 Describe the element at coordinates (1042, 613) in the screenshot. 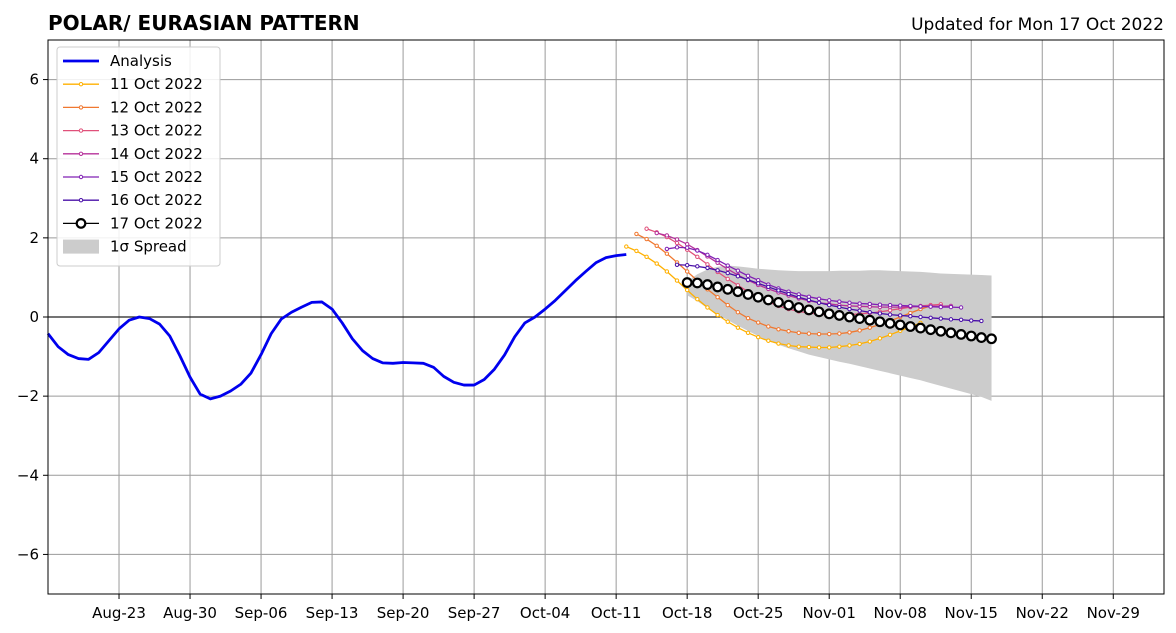

I see `x-tick-label: Nov-22` at that location.